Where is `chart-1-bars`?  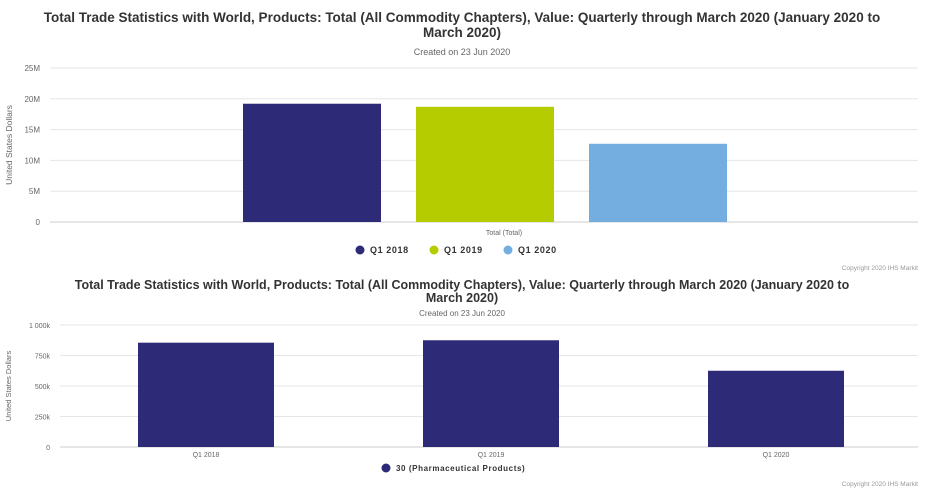 chart-1-bars is located at coordinates (485, 162).